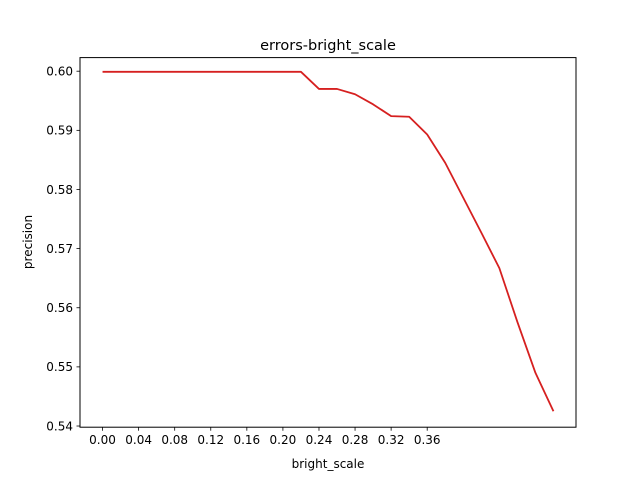 The width and height of the screenshot is (640, 480). Describe the element at coordinates (328, 46) in the screenshot. I see `chart-title: errors-bright_scale` at that location.